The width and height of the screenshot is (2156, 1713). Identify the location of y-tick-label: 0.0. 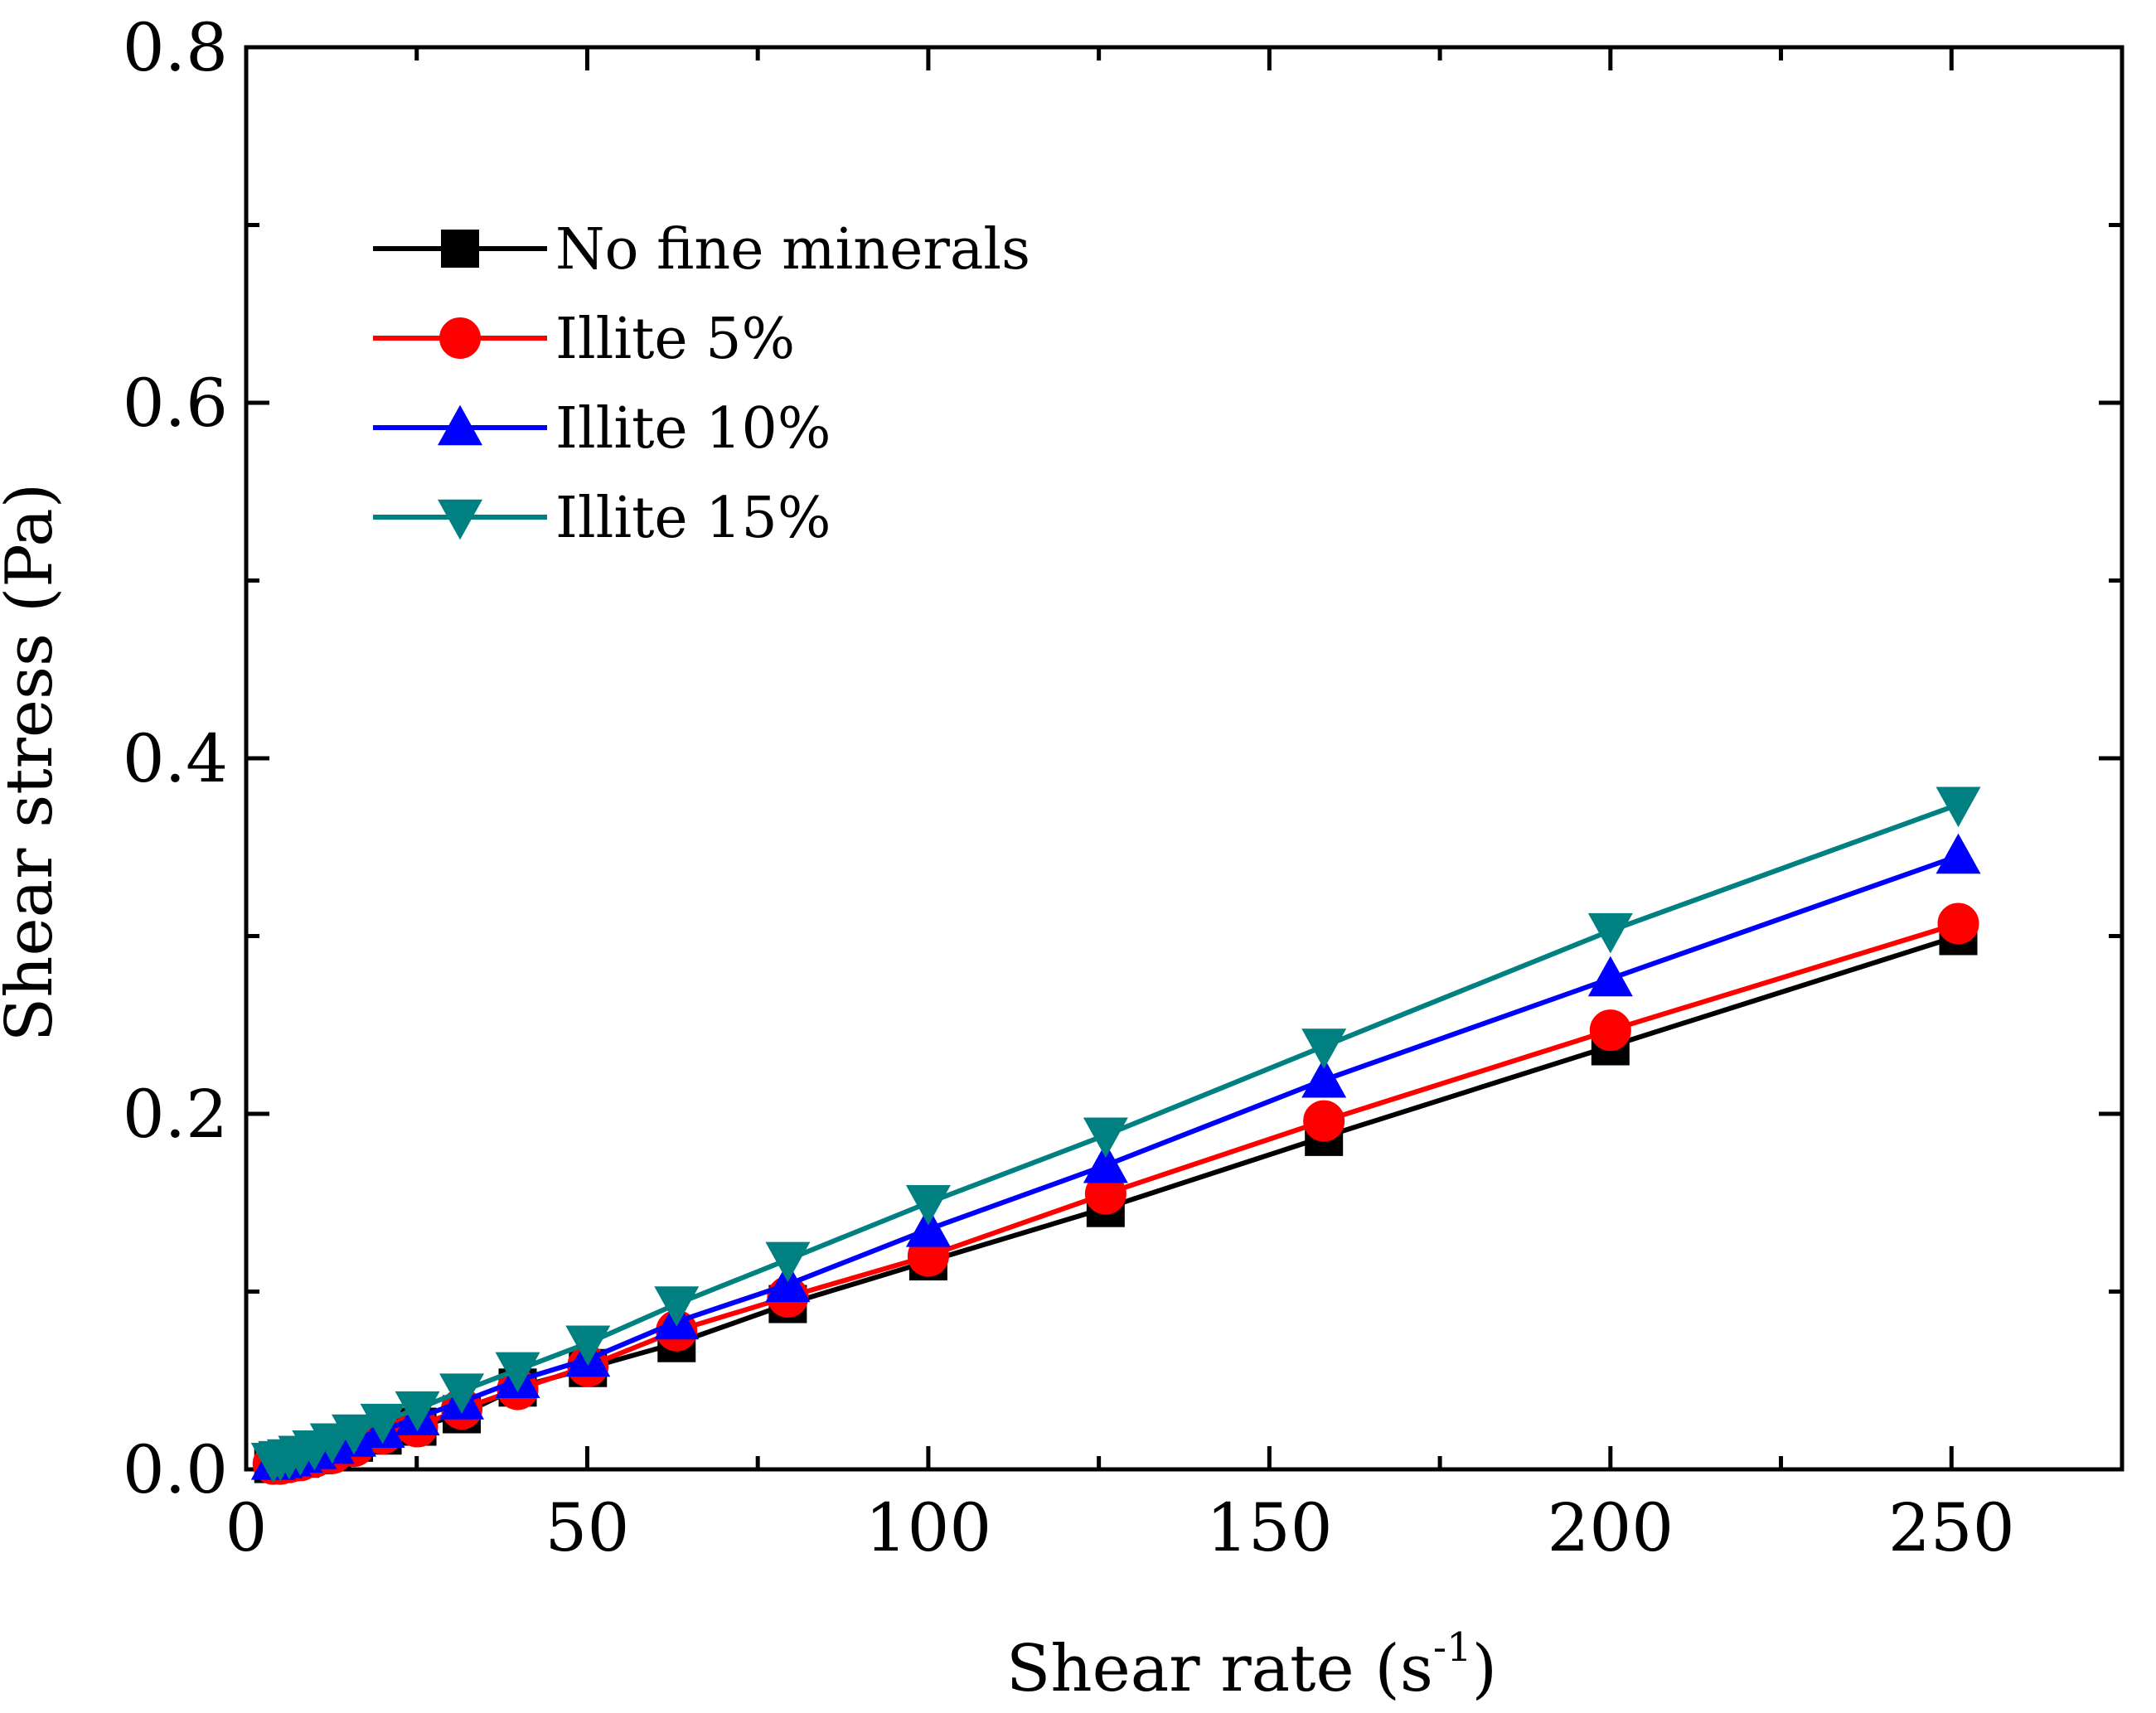
(175, 1469).